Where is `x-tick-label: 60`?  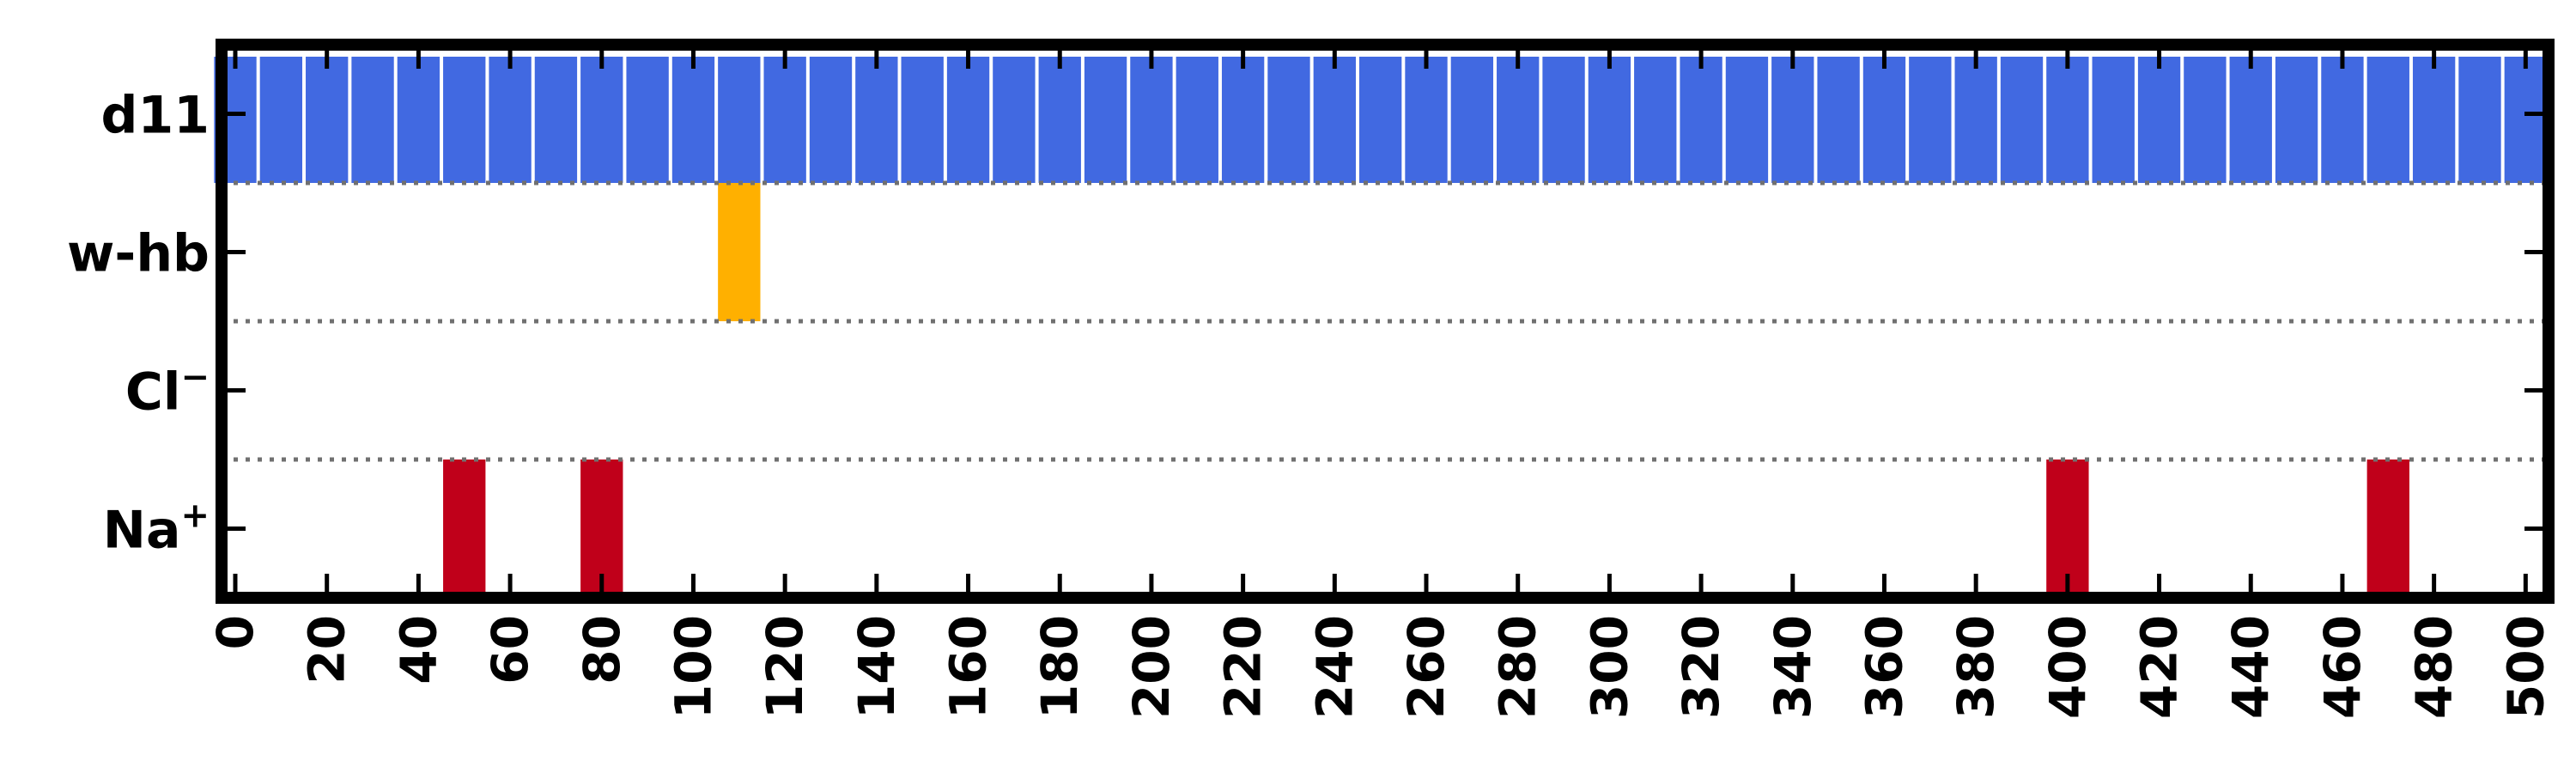
x-tick-label: 60 is located at coordinates (510, 650).